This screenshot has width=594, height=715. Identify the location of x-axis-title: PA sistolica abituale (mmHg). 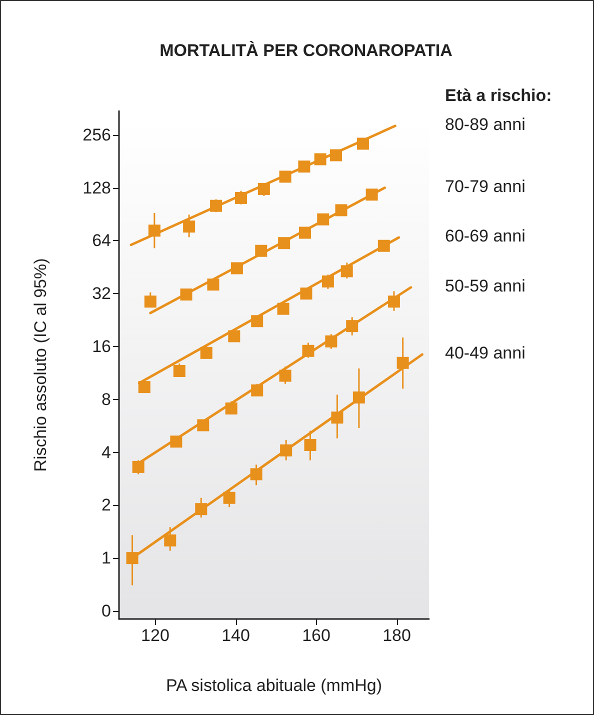
(274, 685).